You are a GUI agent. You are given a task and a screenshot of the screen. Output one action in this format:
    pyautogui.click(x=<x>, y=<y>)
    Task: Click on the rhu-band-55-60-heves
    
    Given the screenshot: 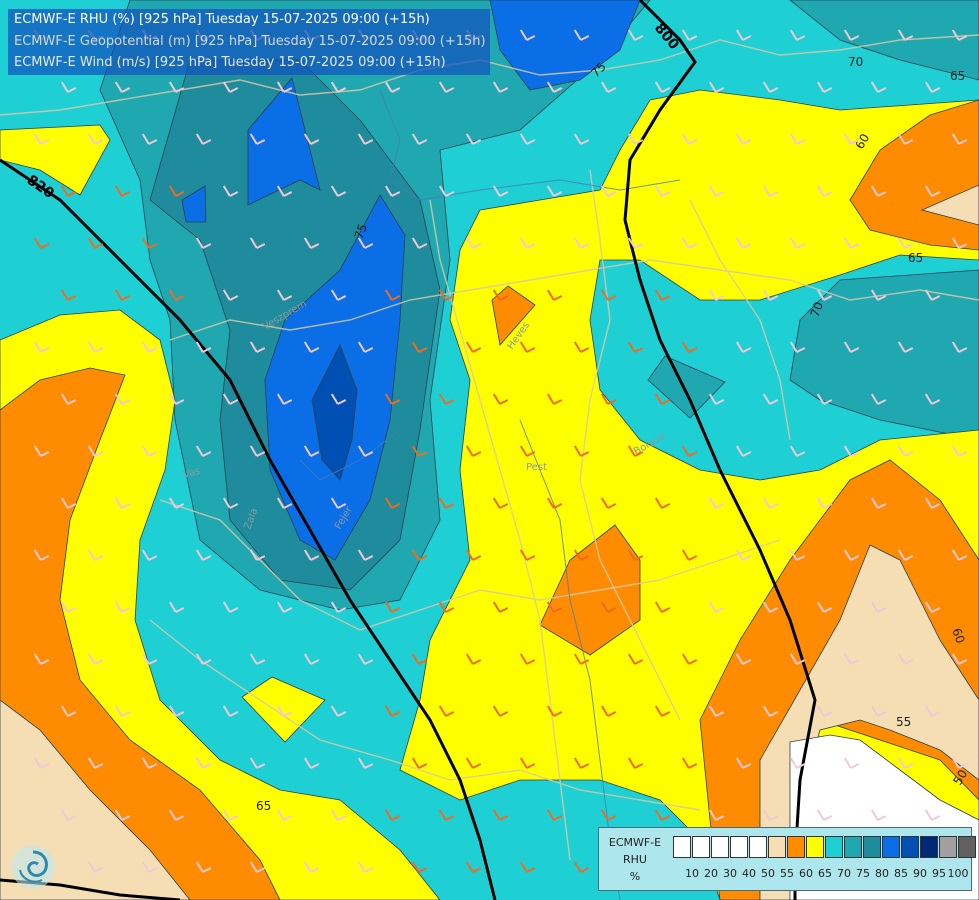 What is the action you would take?
    pyautogui.click(x=513, y=315)
    